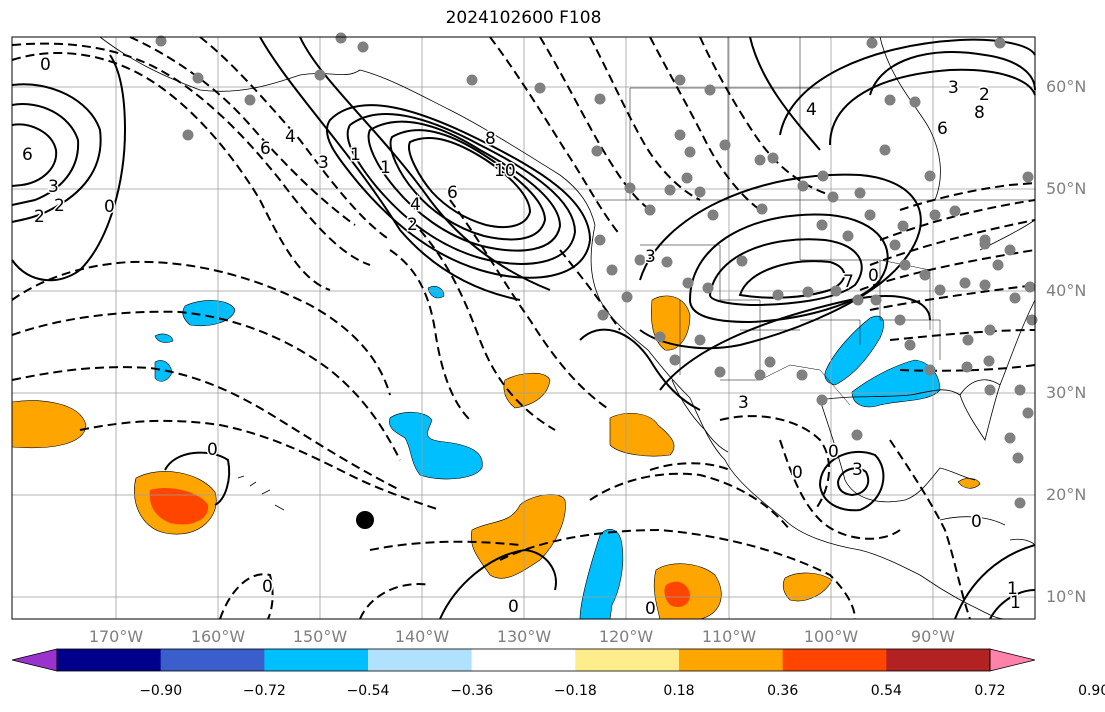 The image size is (1105, 712). Describe the element at coordinates (505, 171) in the screenshot. I see `contour-label: 10` at that location.